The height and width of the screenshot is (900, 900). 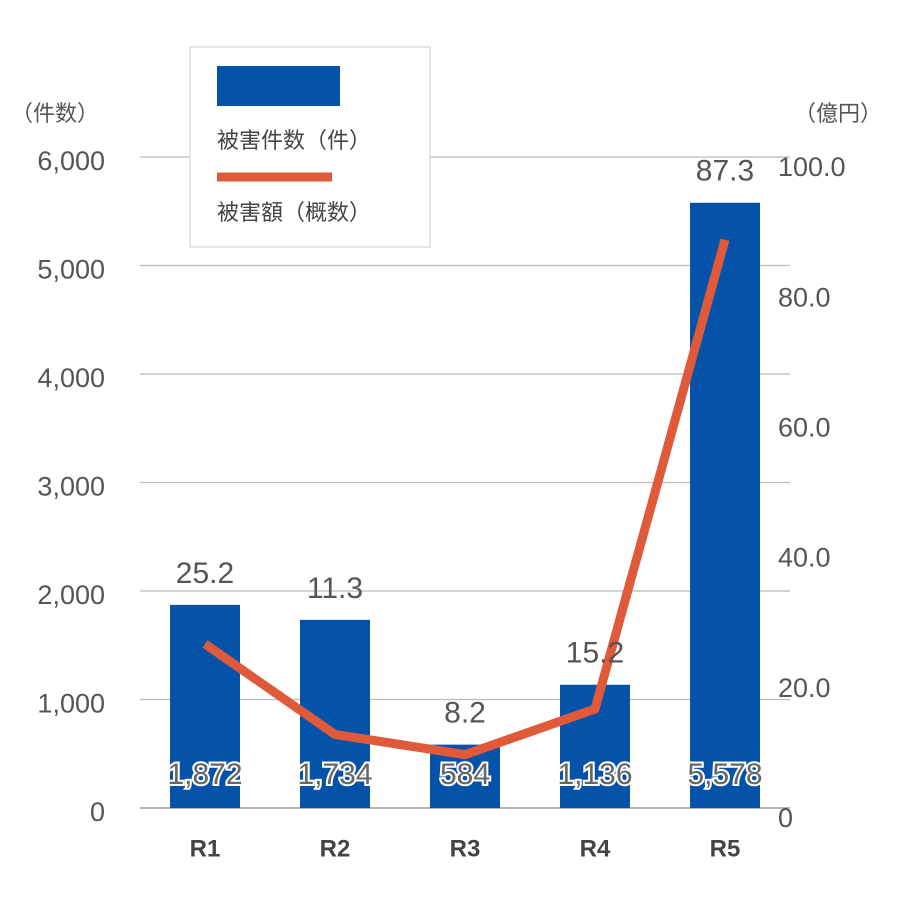 What do you see at coordinates (595, 653) in the screenshot?
I see `line-value-label: 15.2` at bounding box center [595, 653].